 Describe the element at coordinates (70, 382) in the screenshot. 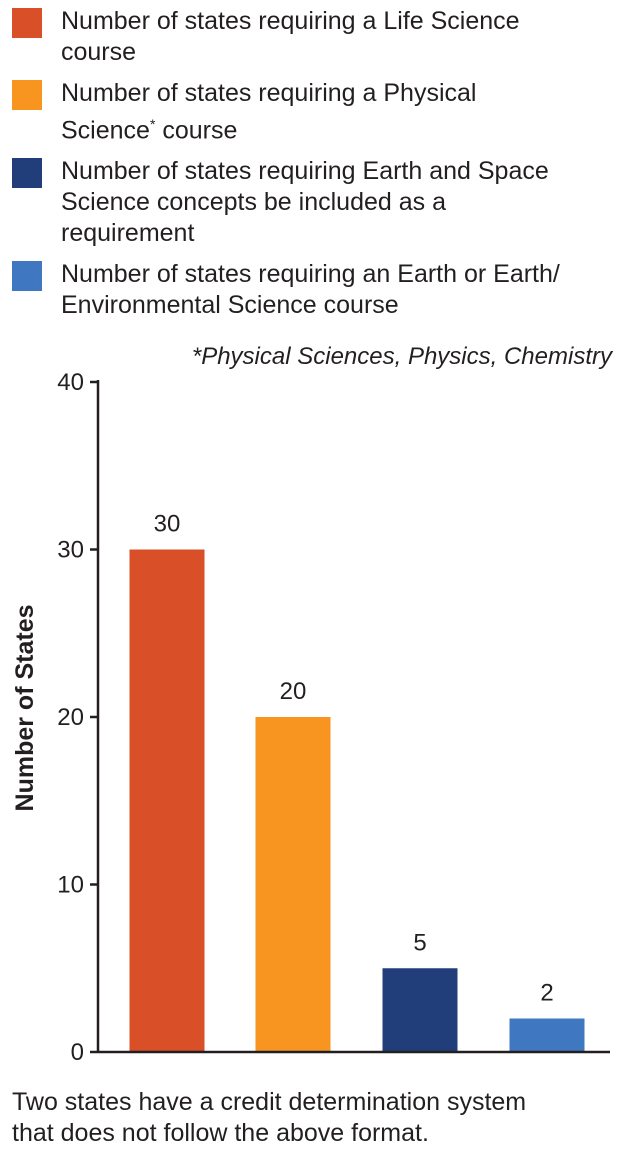

I see `y-tick-label: 40` at that location.